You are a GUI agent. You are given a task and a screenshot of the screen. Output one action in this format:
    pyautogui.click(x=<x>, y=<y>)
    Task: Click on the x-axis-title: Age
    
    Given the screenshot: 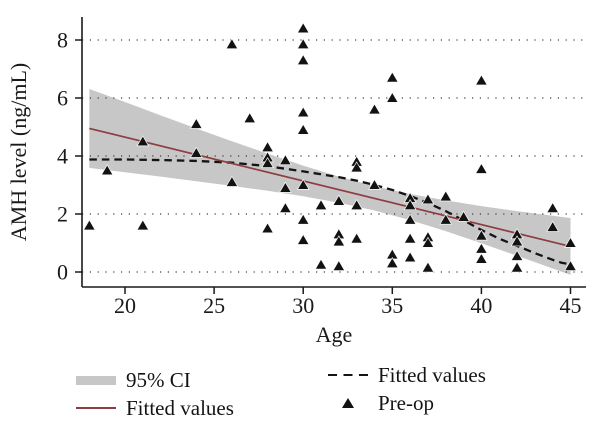 What is the action you would take?
    pyautogui.click(x=334, y=334)
    